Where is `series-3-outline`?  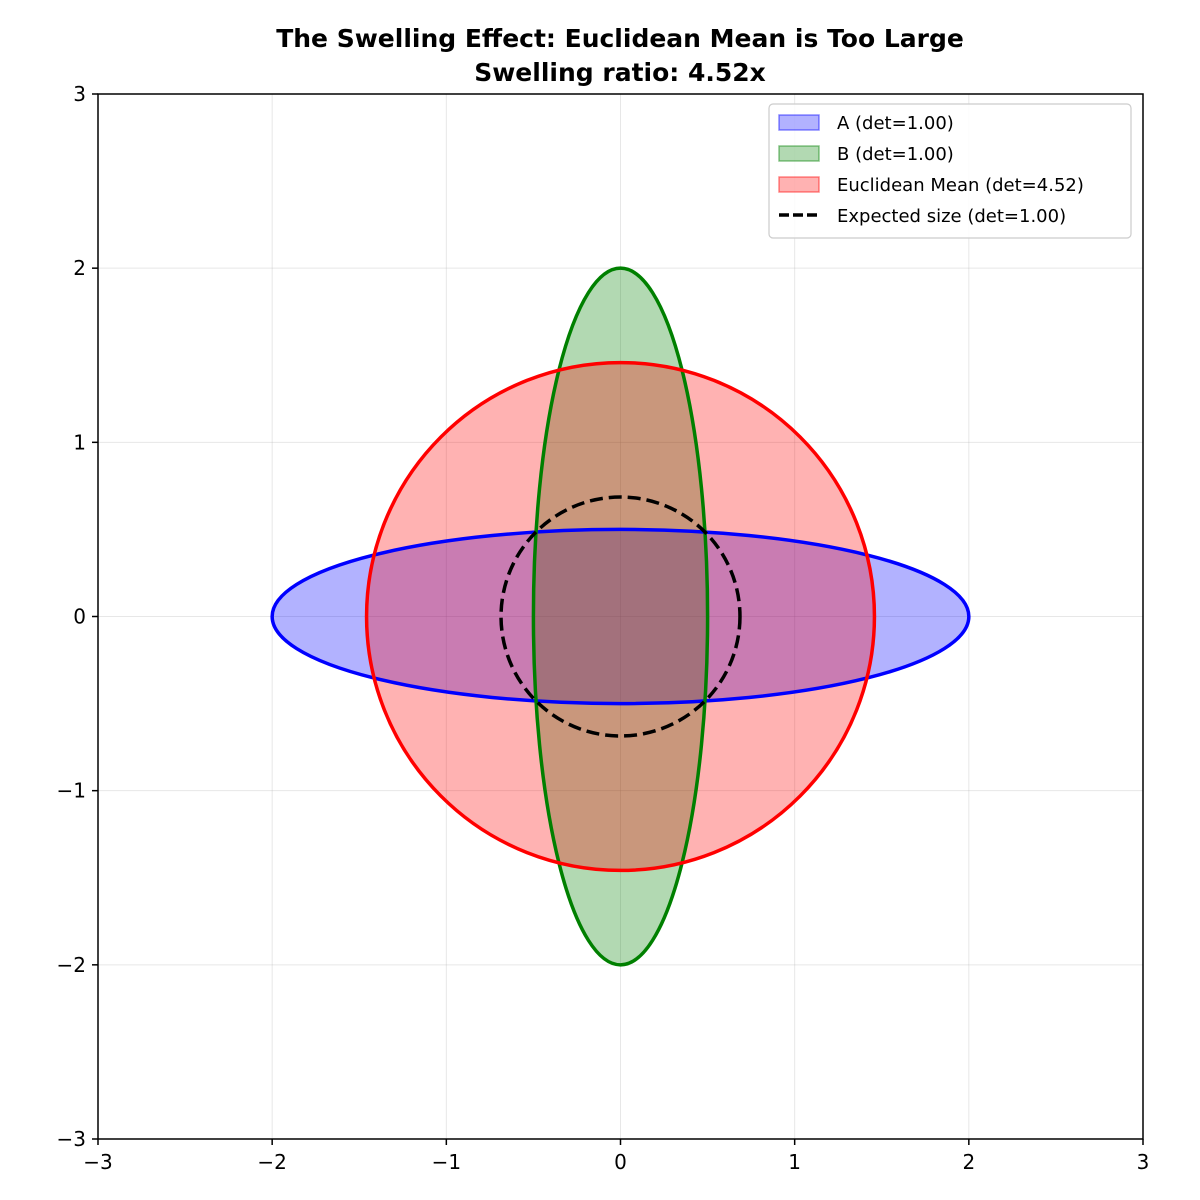 series-3-outline is located at coordinates (620, 616).